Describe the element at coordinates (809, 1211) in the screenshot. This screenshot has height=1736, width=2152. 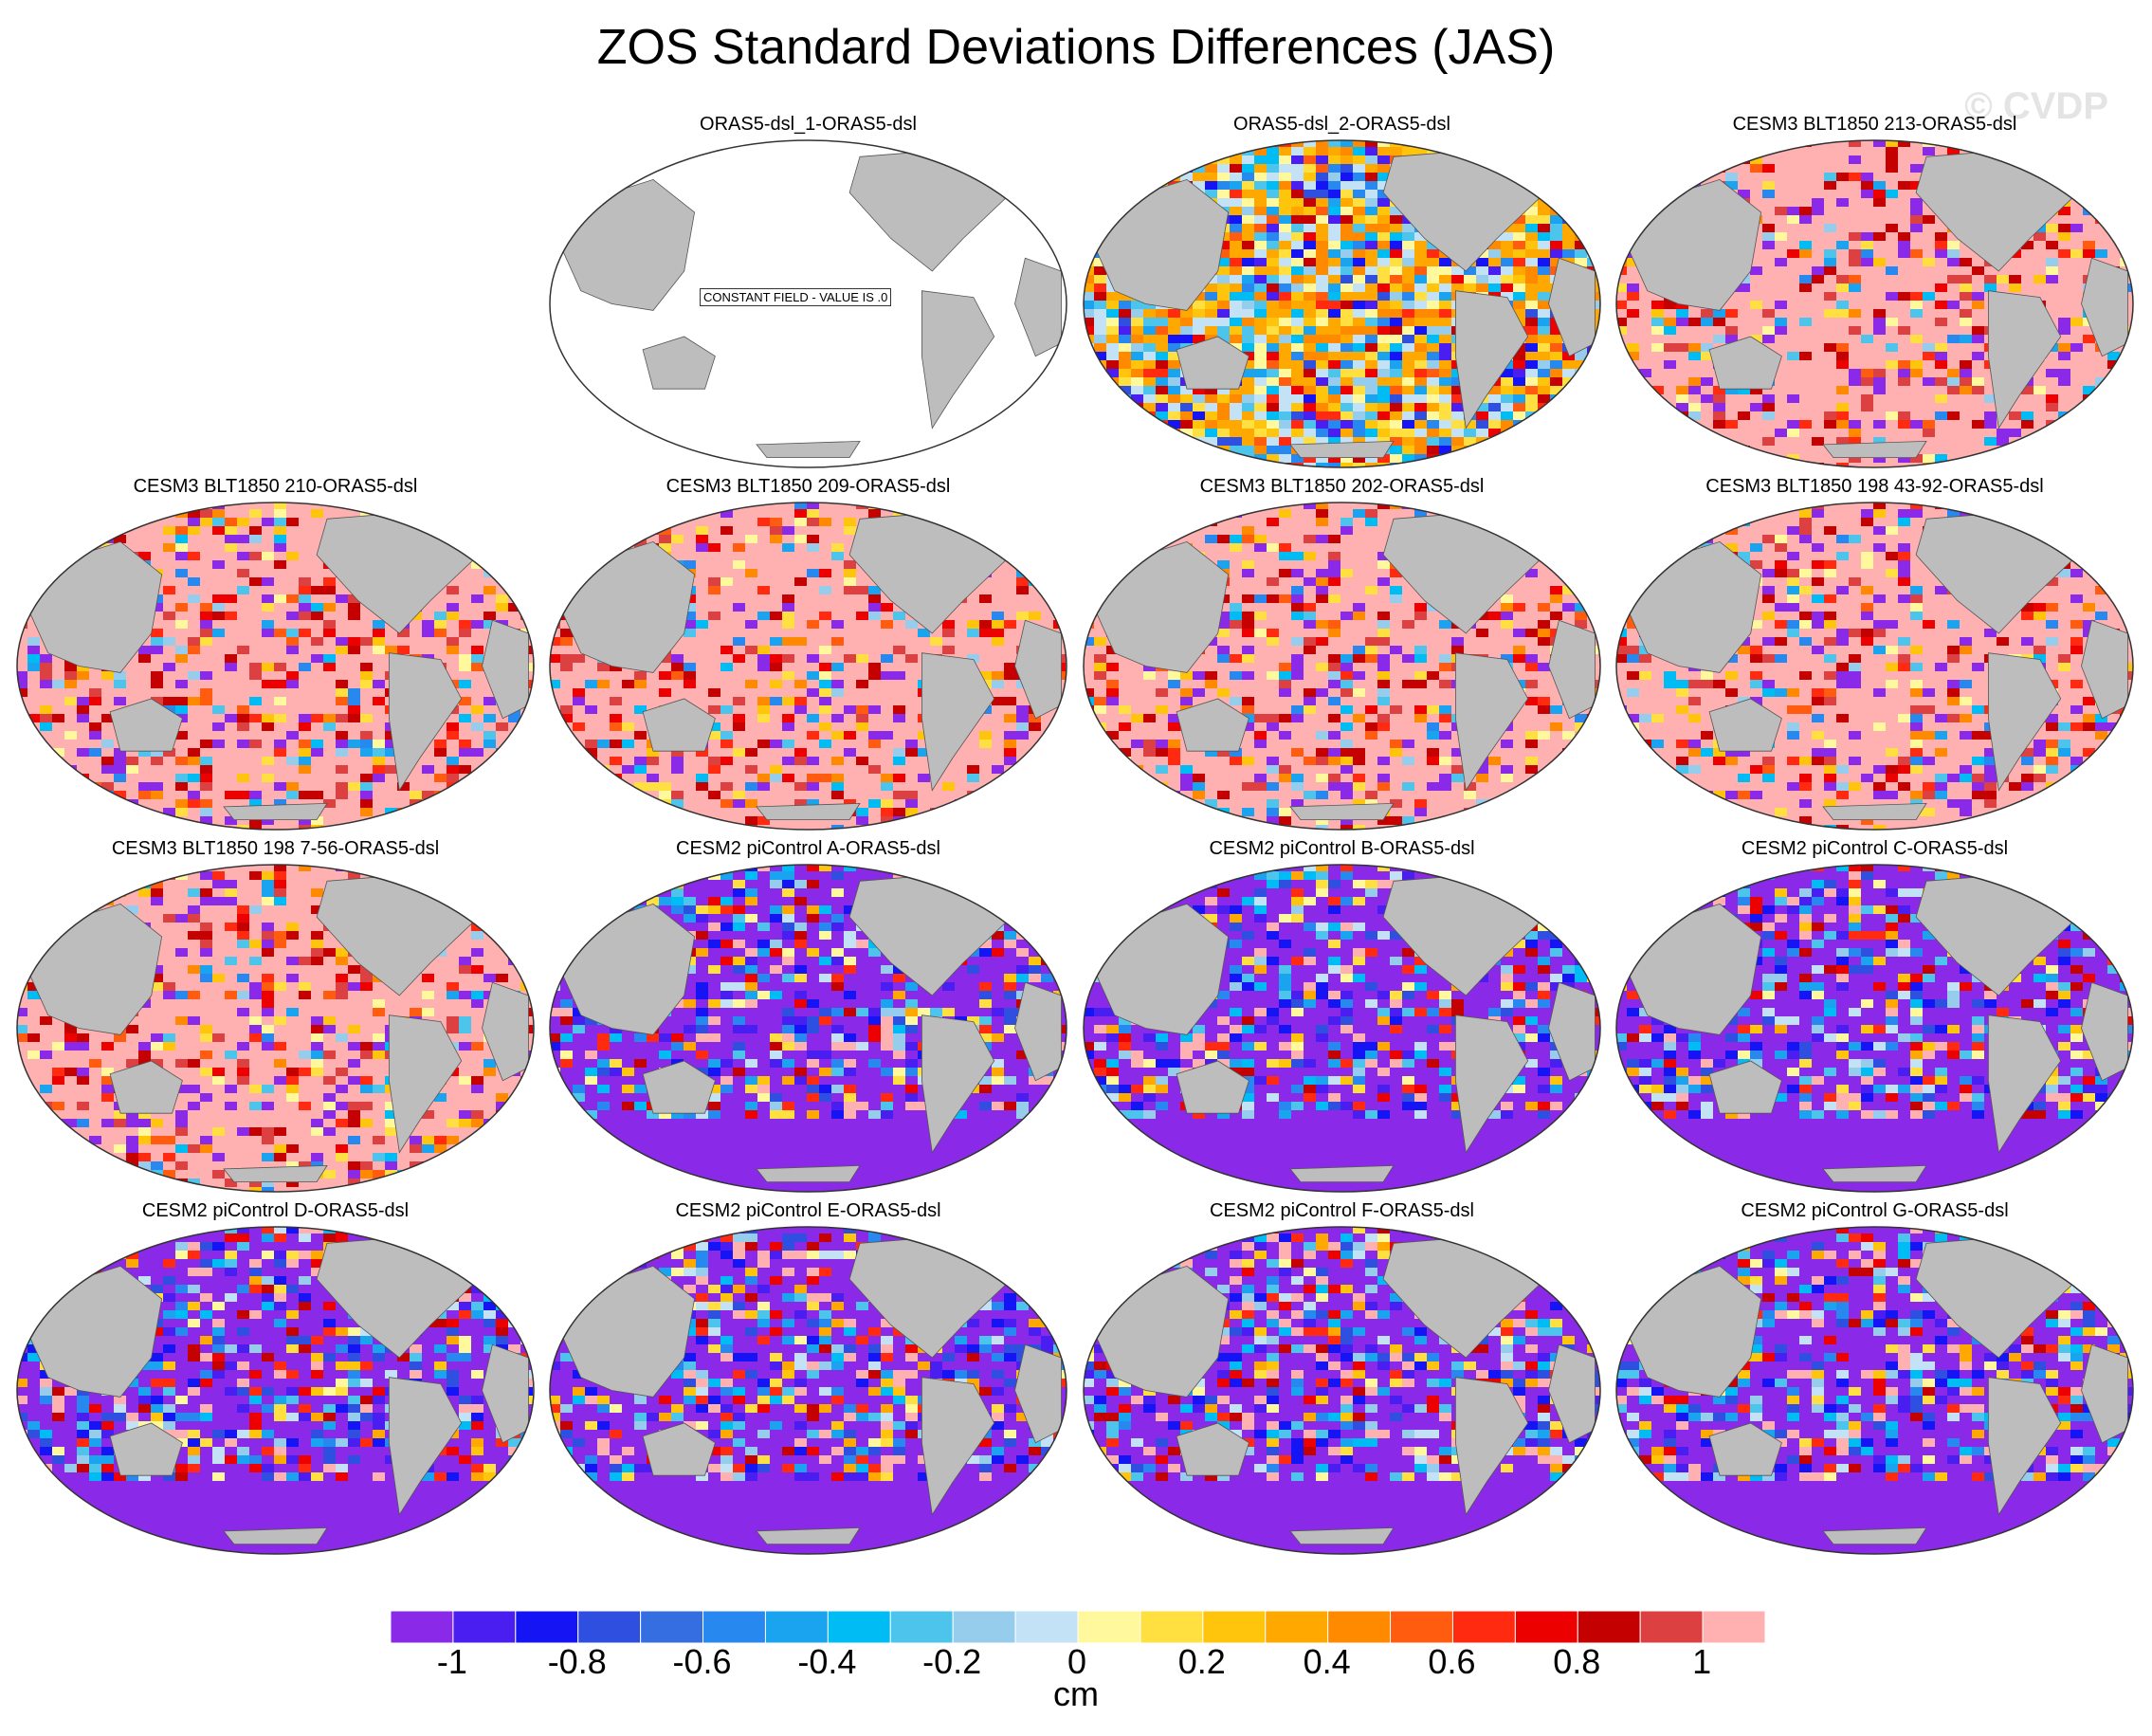
I see `panel-title: CESM2 piControl E-ORAS5-dsl` at that location.